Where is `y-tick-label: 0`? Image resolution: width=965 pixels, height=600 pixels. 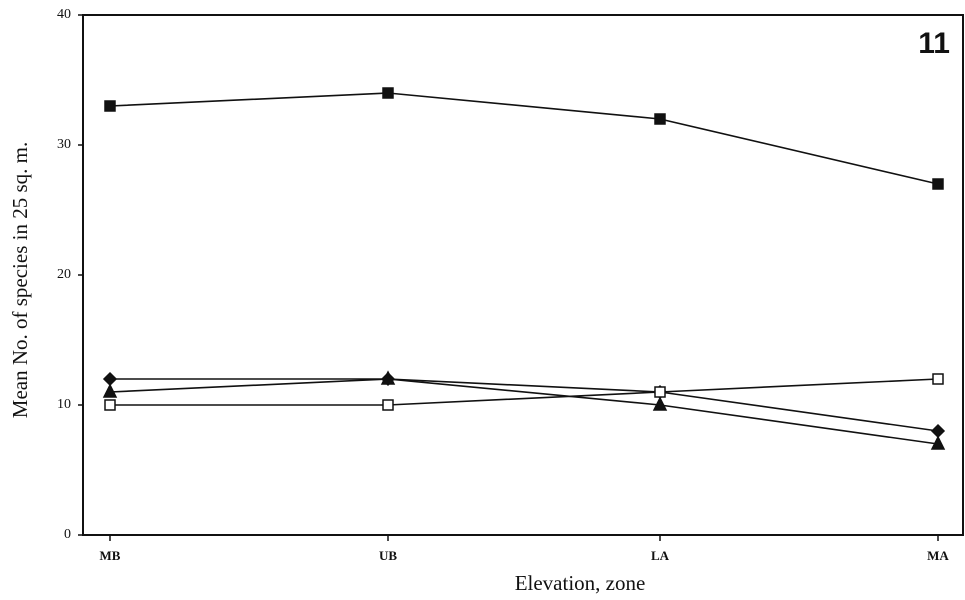
y-tick-label: 0 is located at coordinates (67, 534).